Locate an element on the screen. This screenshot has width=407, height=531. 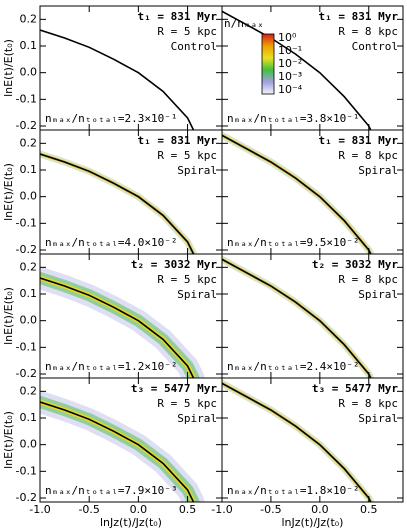
ratio-label: nₘₐₓ/nₜₒₜₐₗ=2.4×10⁻² is located at coordinates (293, 366).